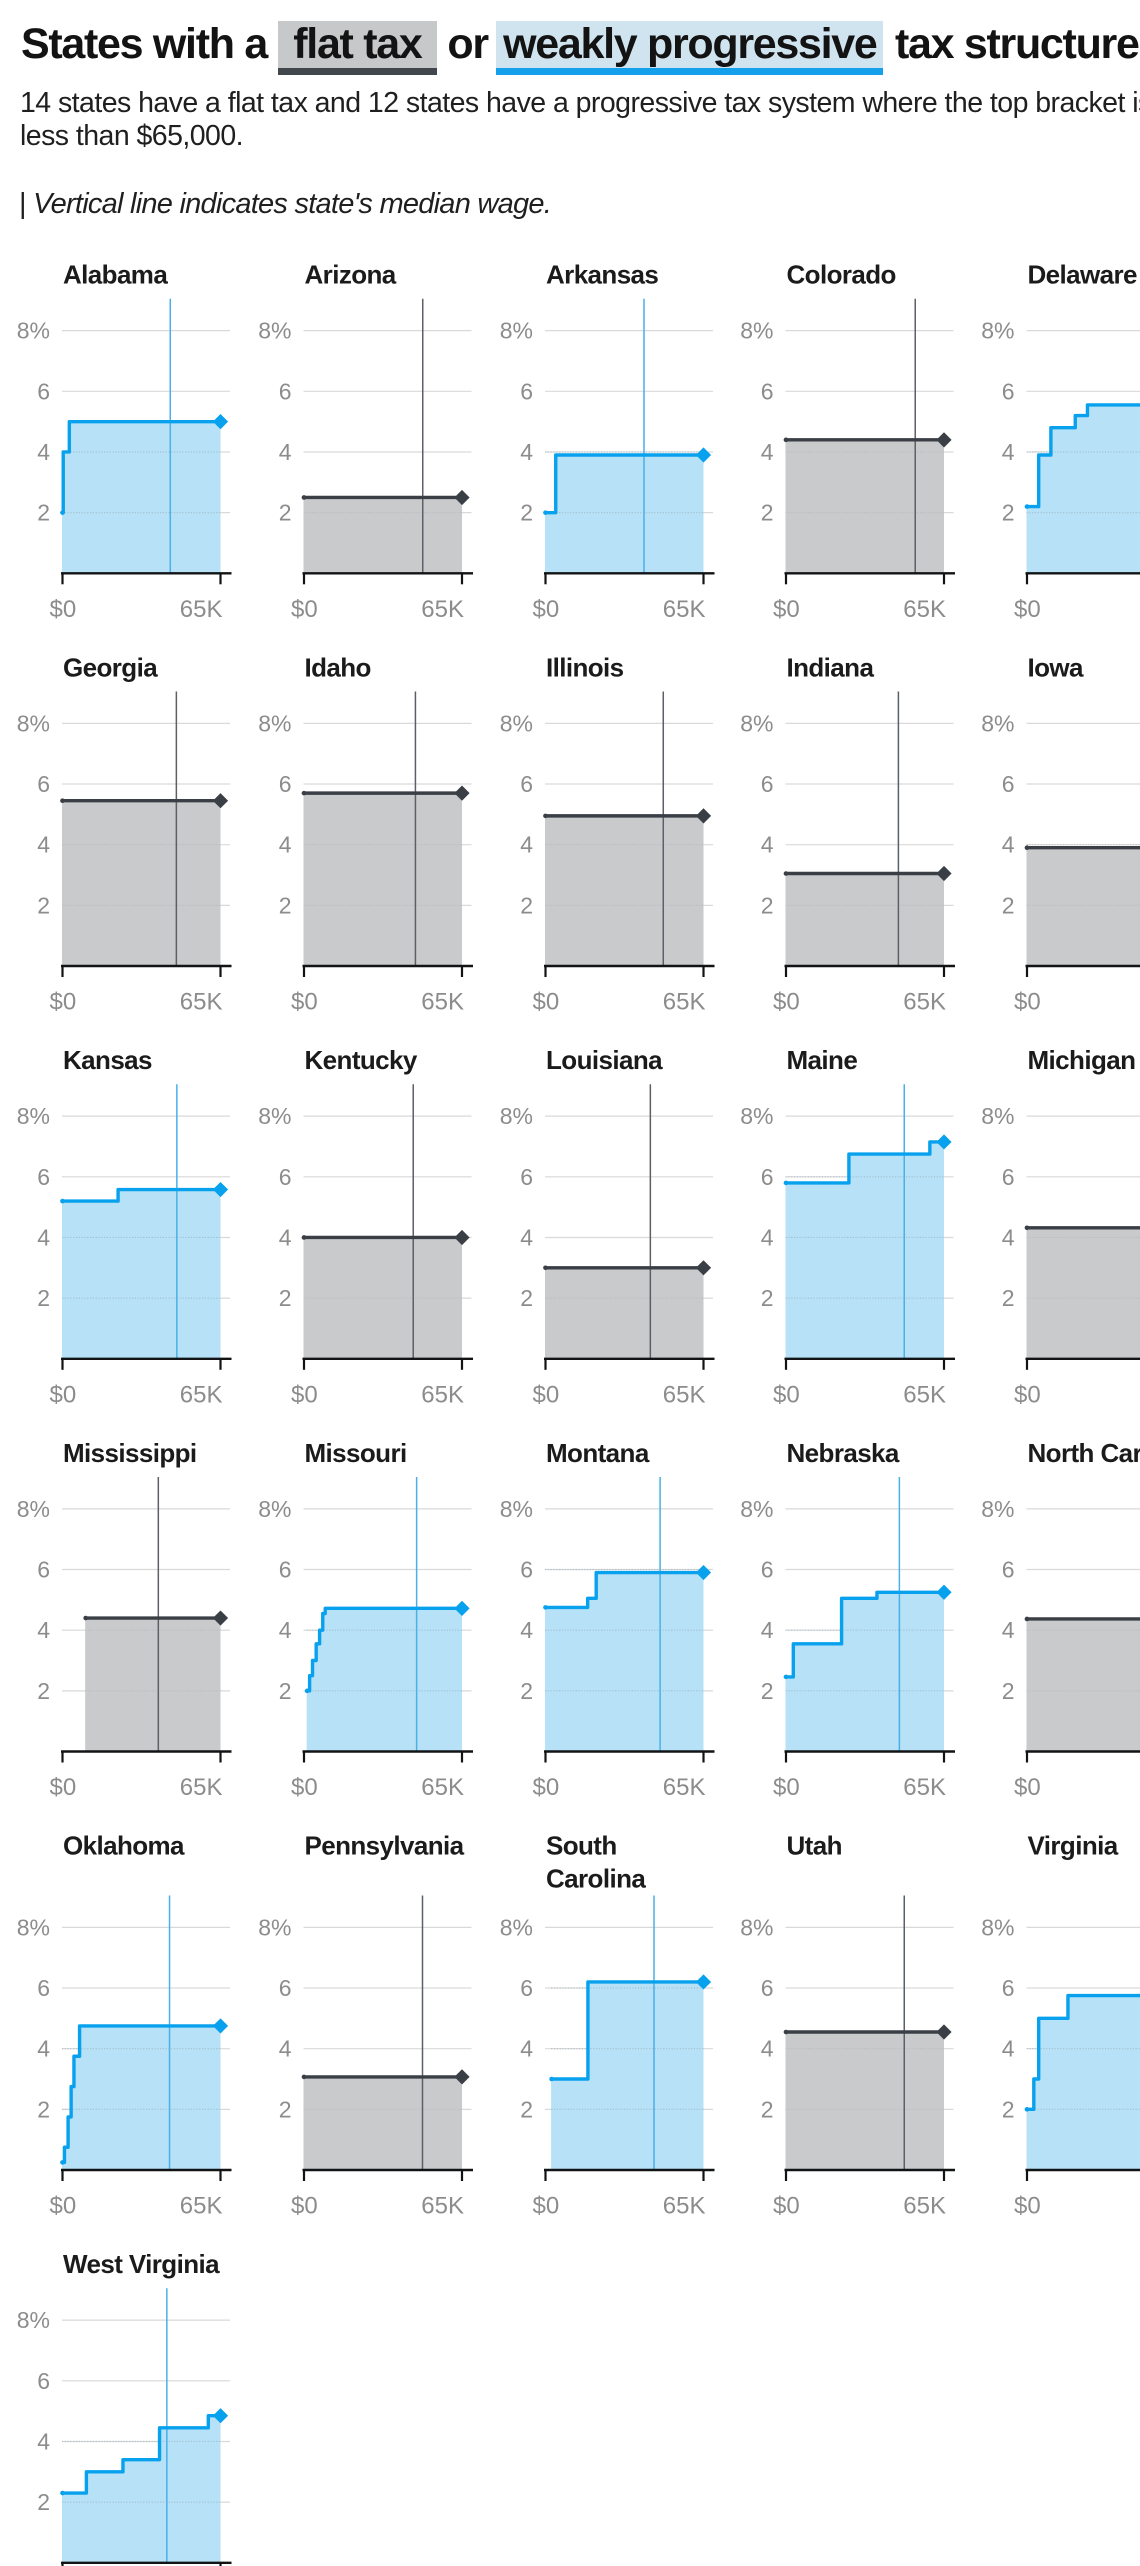  Describe the element at coordinates (1073, 1846) in the screenshot. I see `svg-text: Virginia` at that location.